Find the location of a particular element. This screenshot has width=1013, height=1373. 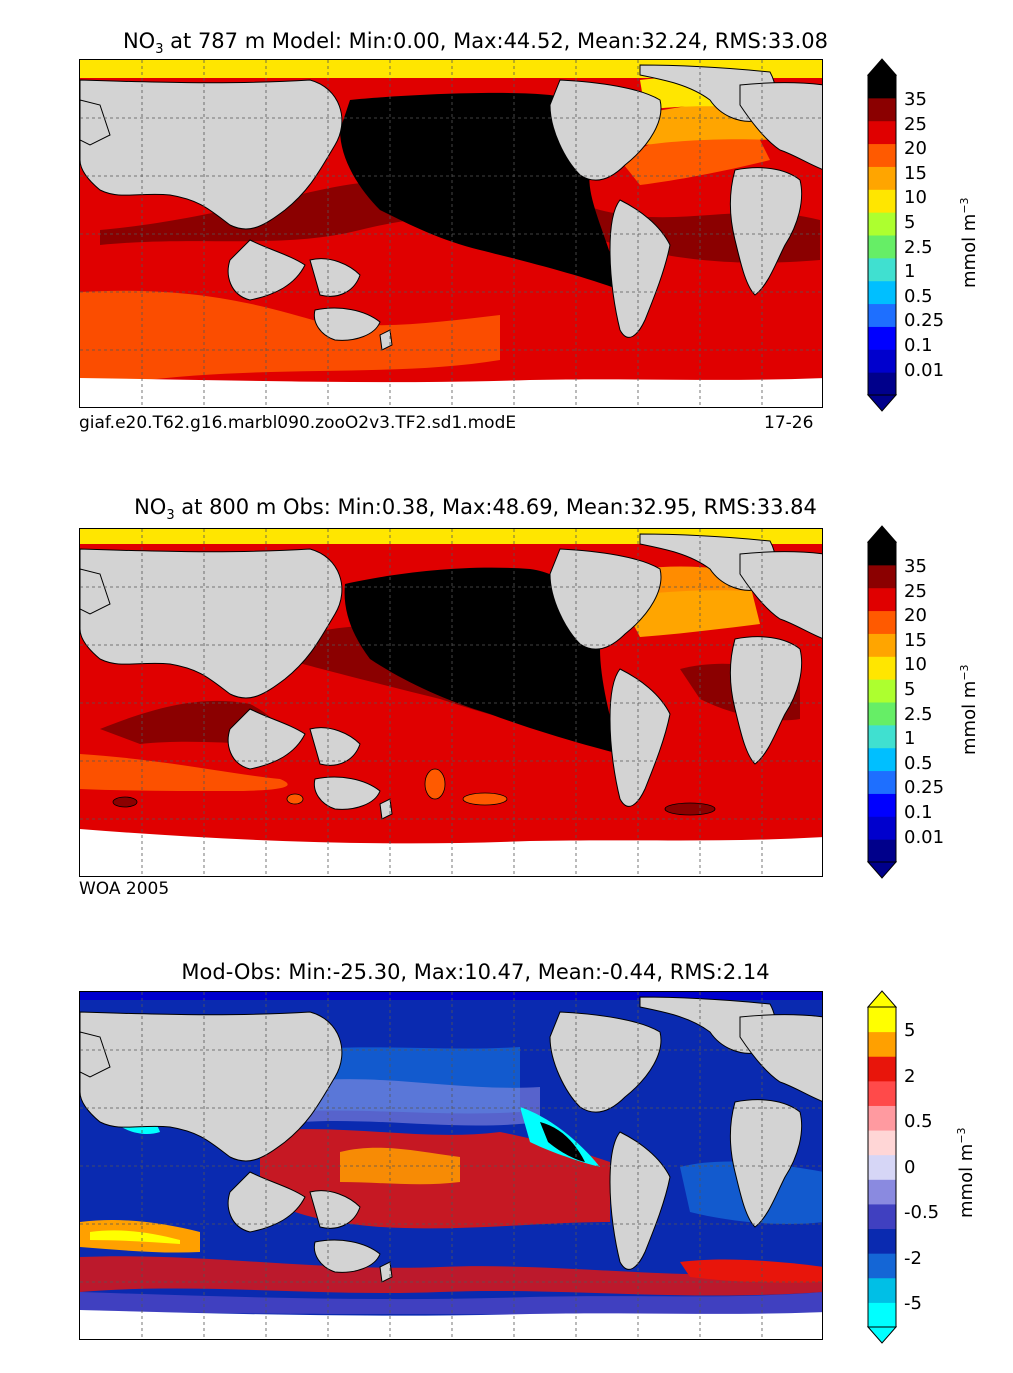

colorbar-tick-label: -2 is located at coordinates (913, 1258).